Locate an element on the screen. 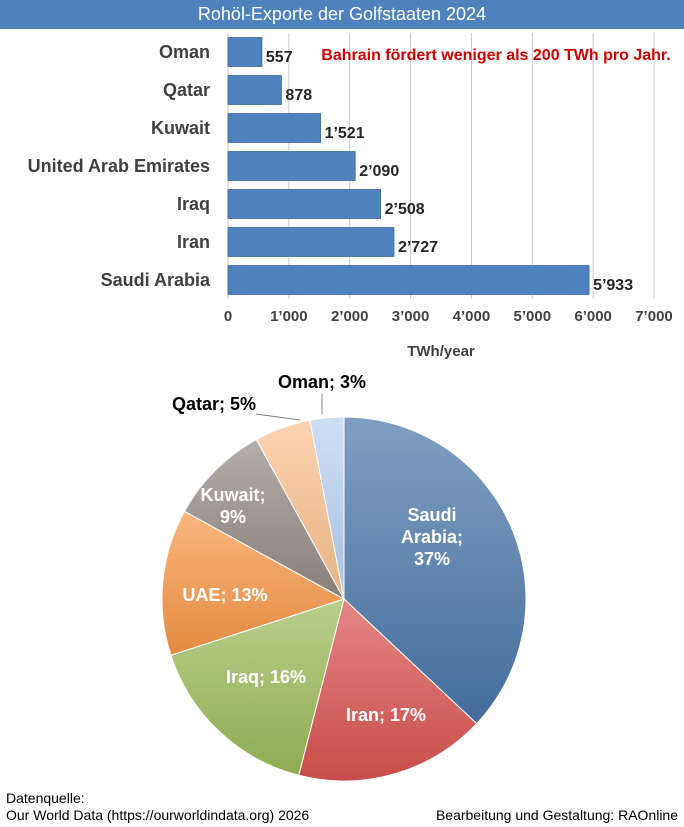 The width and height of the screenshot is (684, 827). slice-label: Kuwait; 9% is located at coordinates (233, 506).